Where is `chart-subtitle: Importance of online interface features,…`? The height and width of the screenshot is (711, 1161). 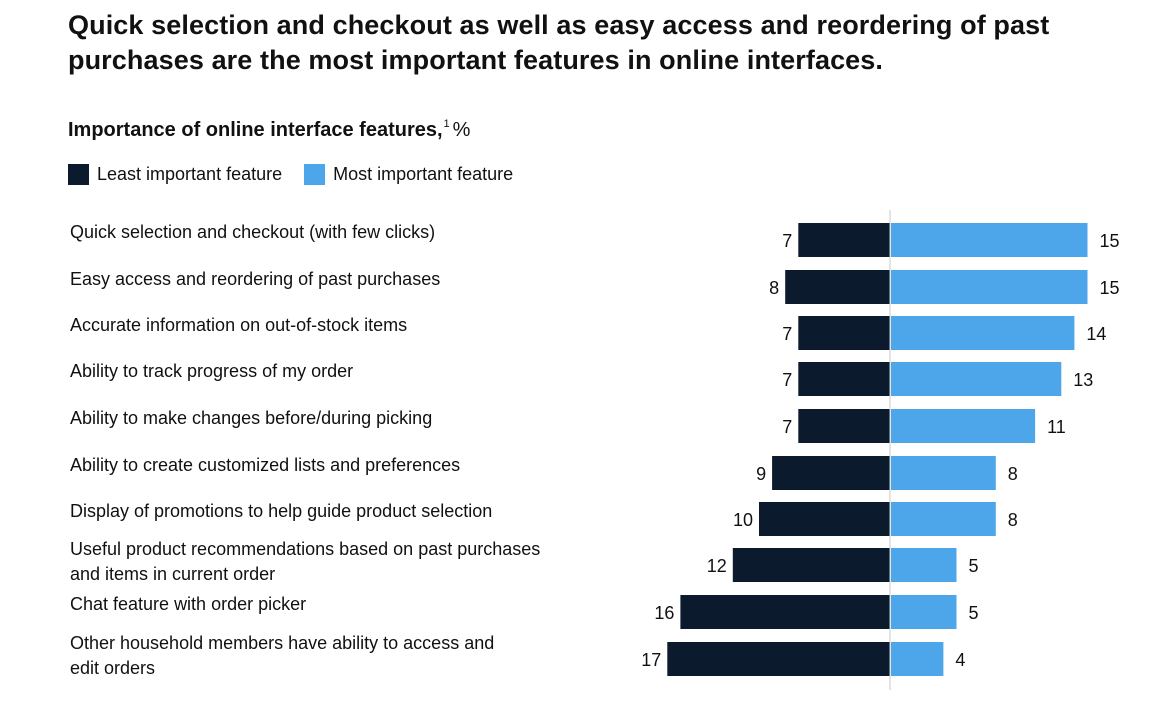 chart-subtitle: Importance of online interface features,… is located at coordinates (269, 127).